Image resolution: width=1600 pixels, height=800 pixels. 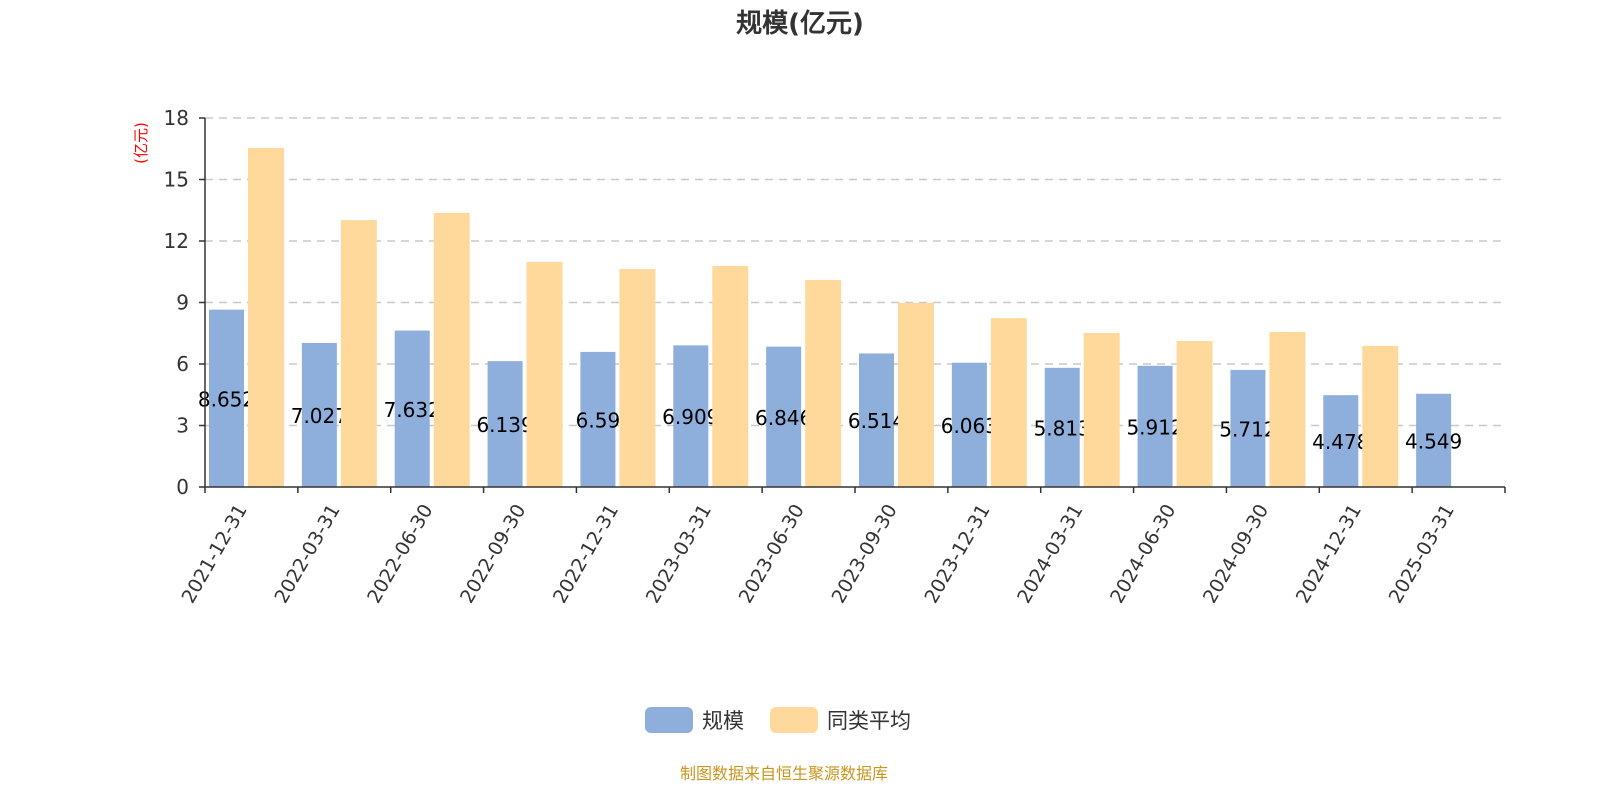 What do you see at coordinates (957, 554) in the screenshot?
I see `x-tick-label: 2023-12-31` at bounding box center [957, 554].